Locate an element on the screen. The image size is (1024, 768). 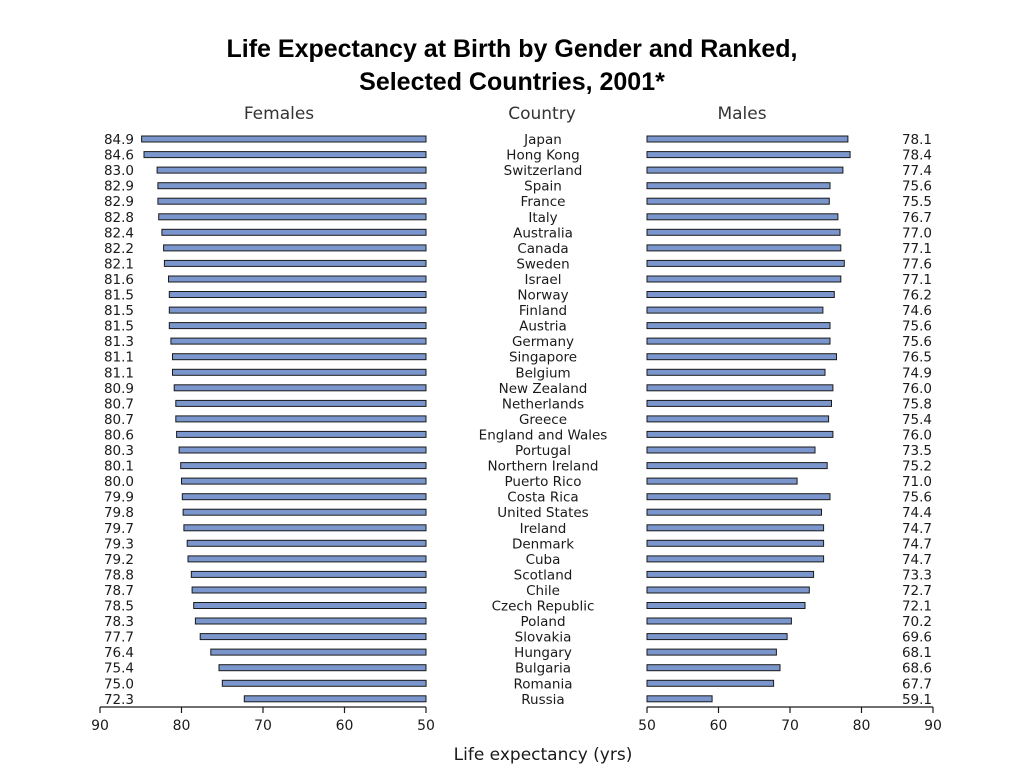
female-bar-cuba is located at coordinates (307, 559).